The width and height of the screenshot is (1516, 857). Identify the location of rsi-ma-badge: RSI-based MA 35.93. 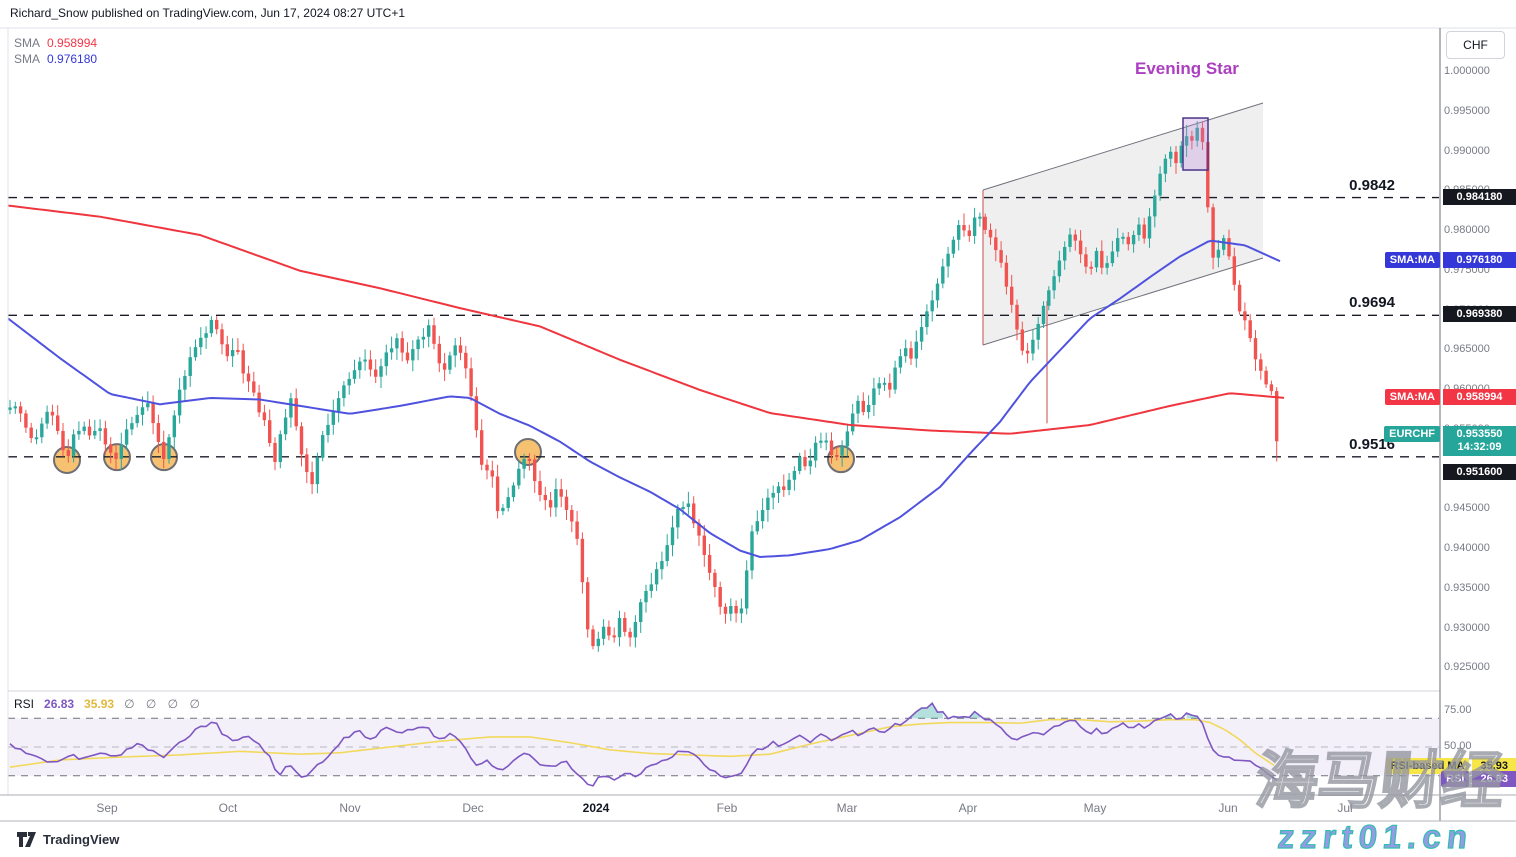
(1398, 766).